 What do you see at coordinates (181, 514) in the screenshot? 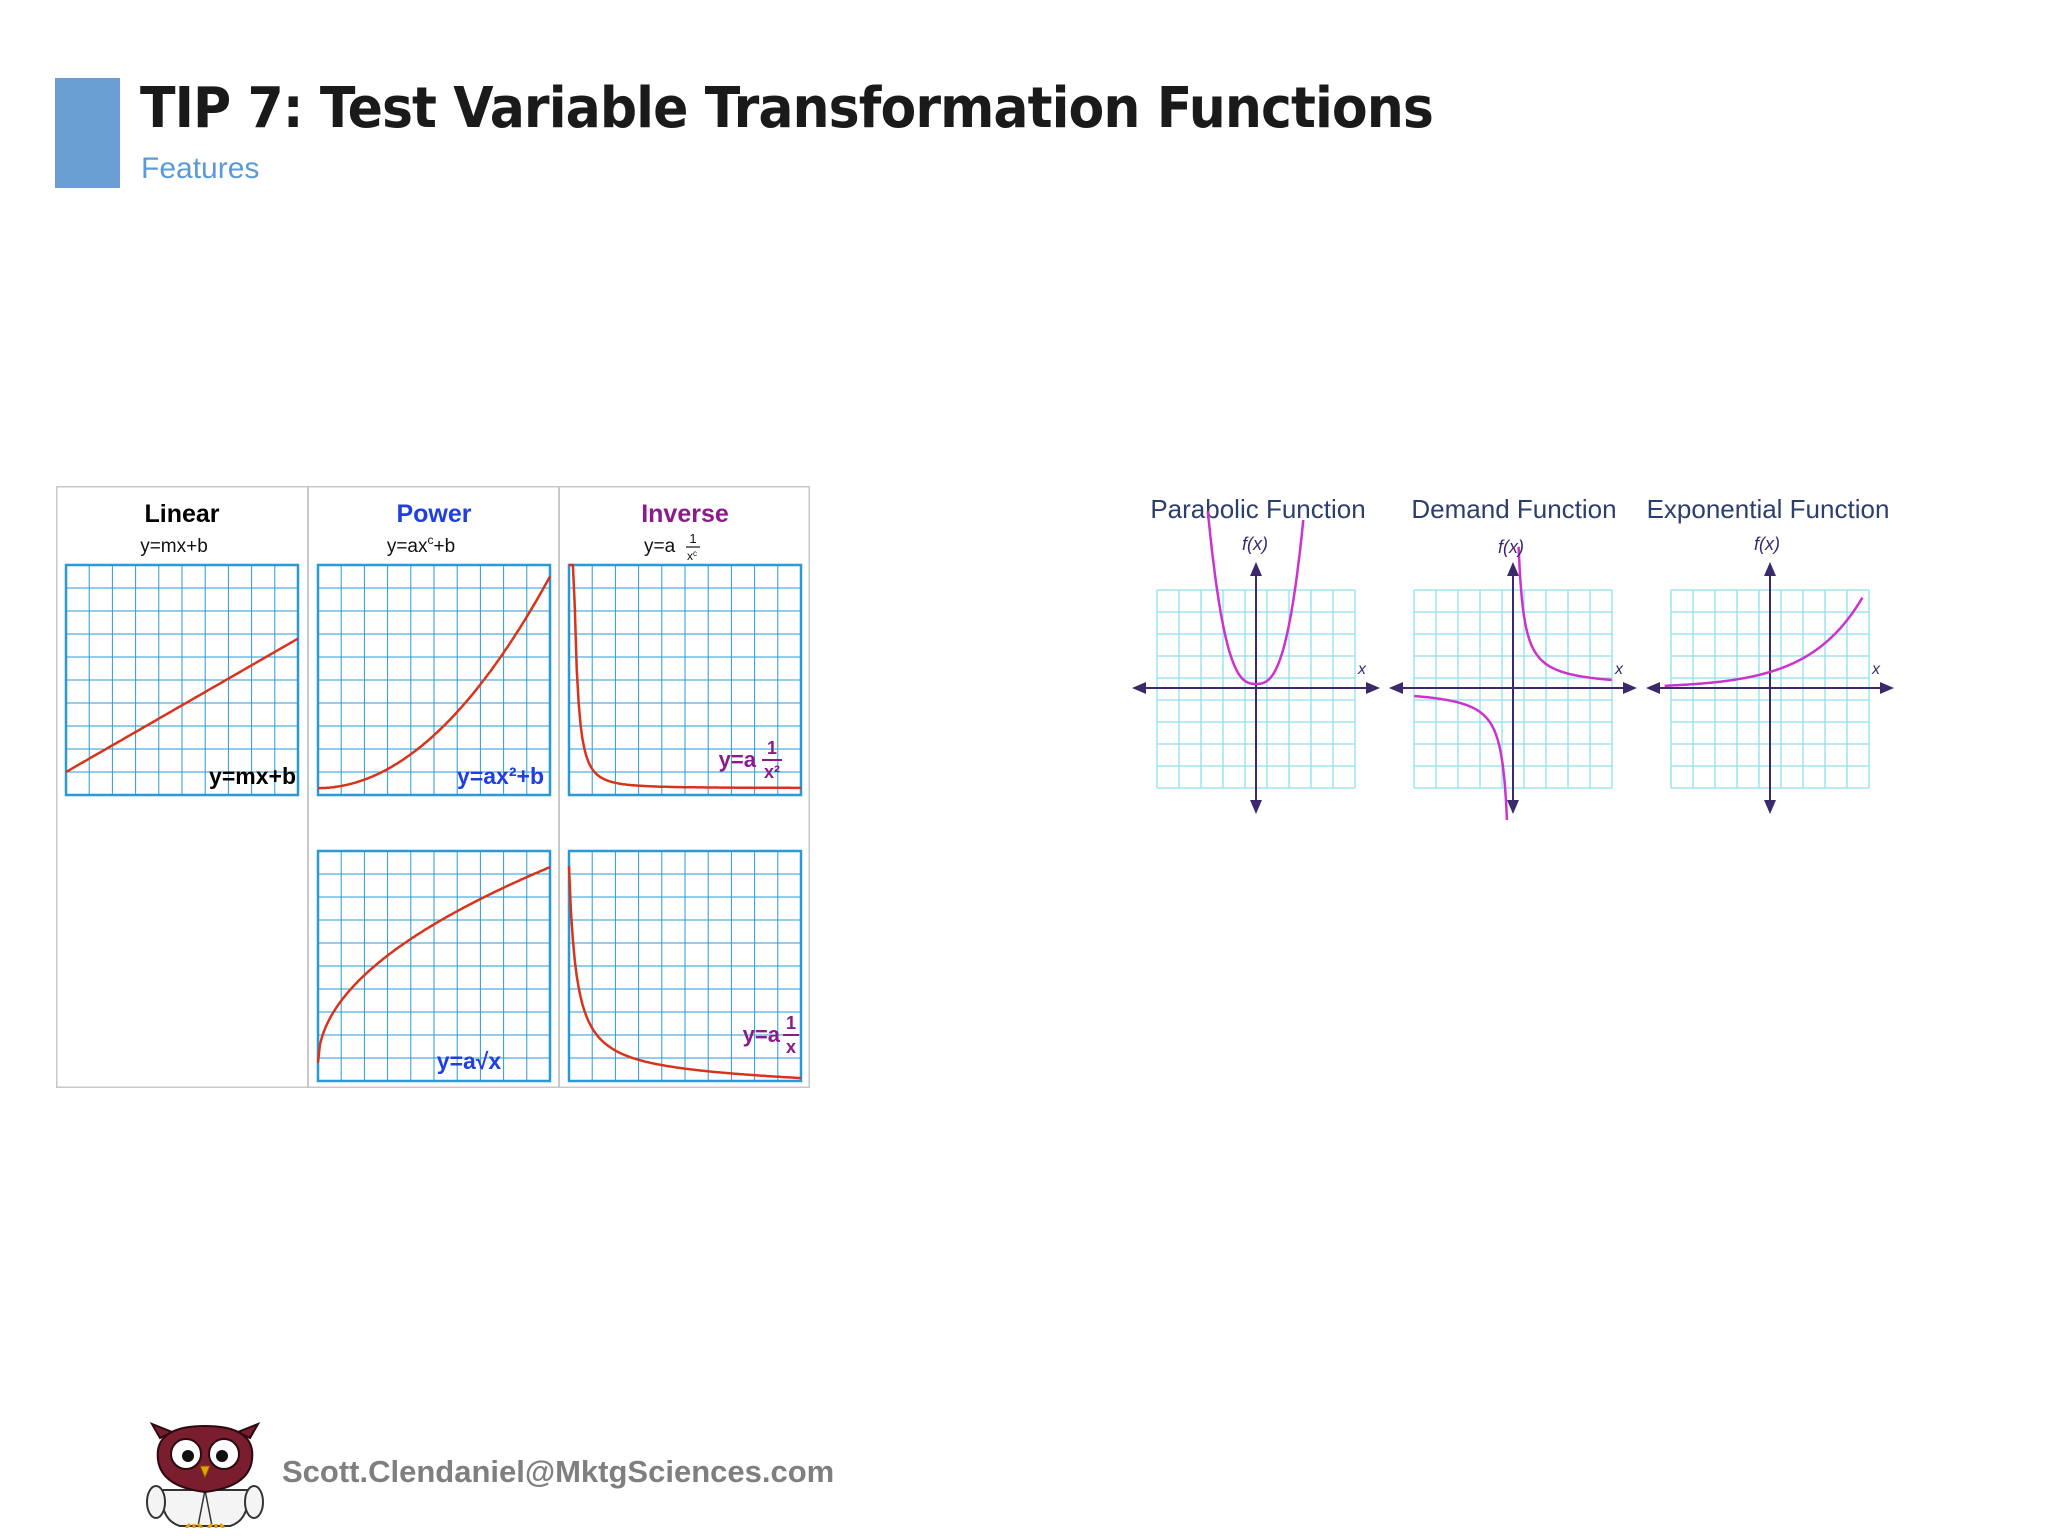
I see `heading-linear: Linear` at bounding box center [181, 514].